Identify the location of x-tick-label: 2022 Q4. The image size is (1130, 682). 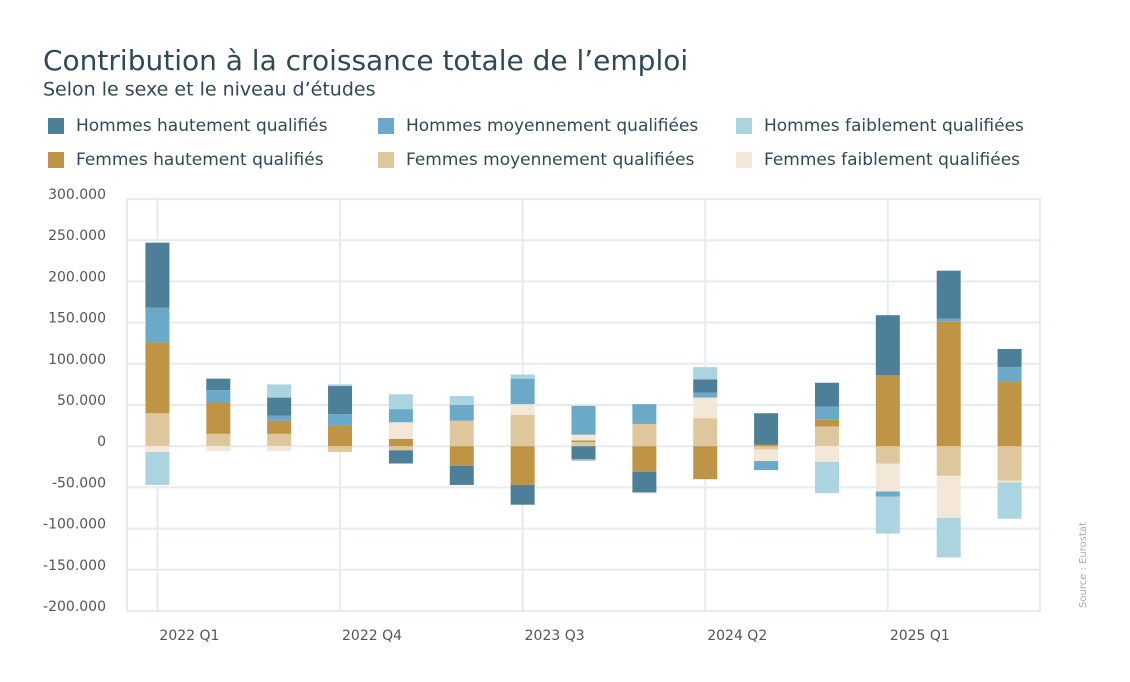
(372, 636).